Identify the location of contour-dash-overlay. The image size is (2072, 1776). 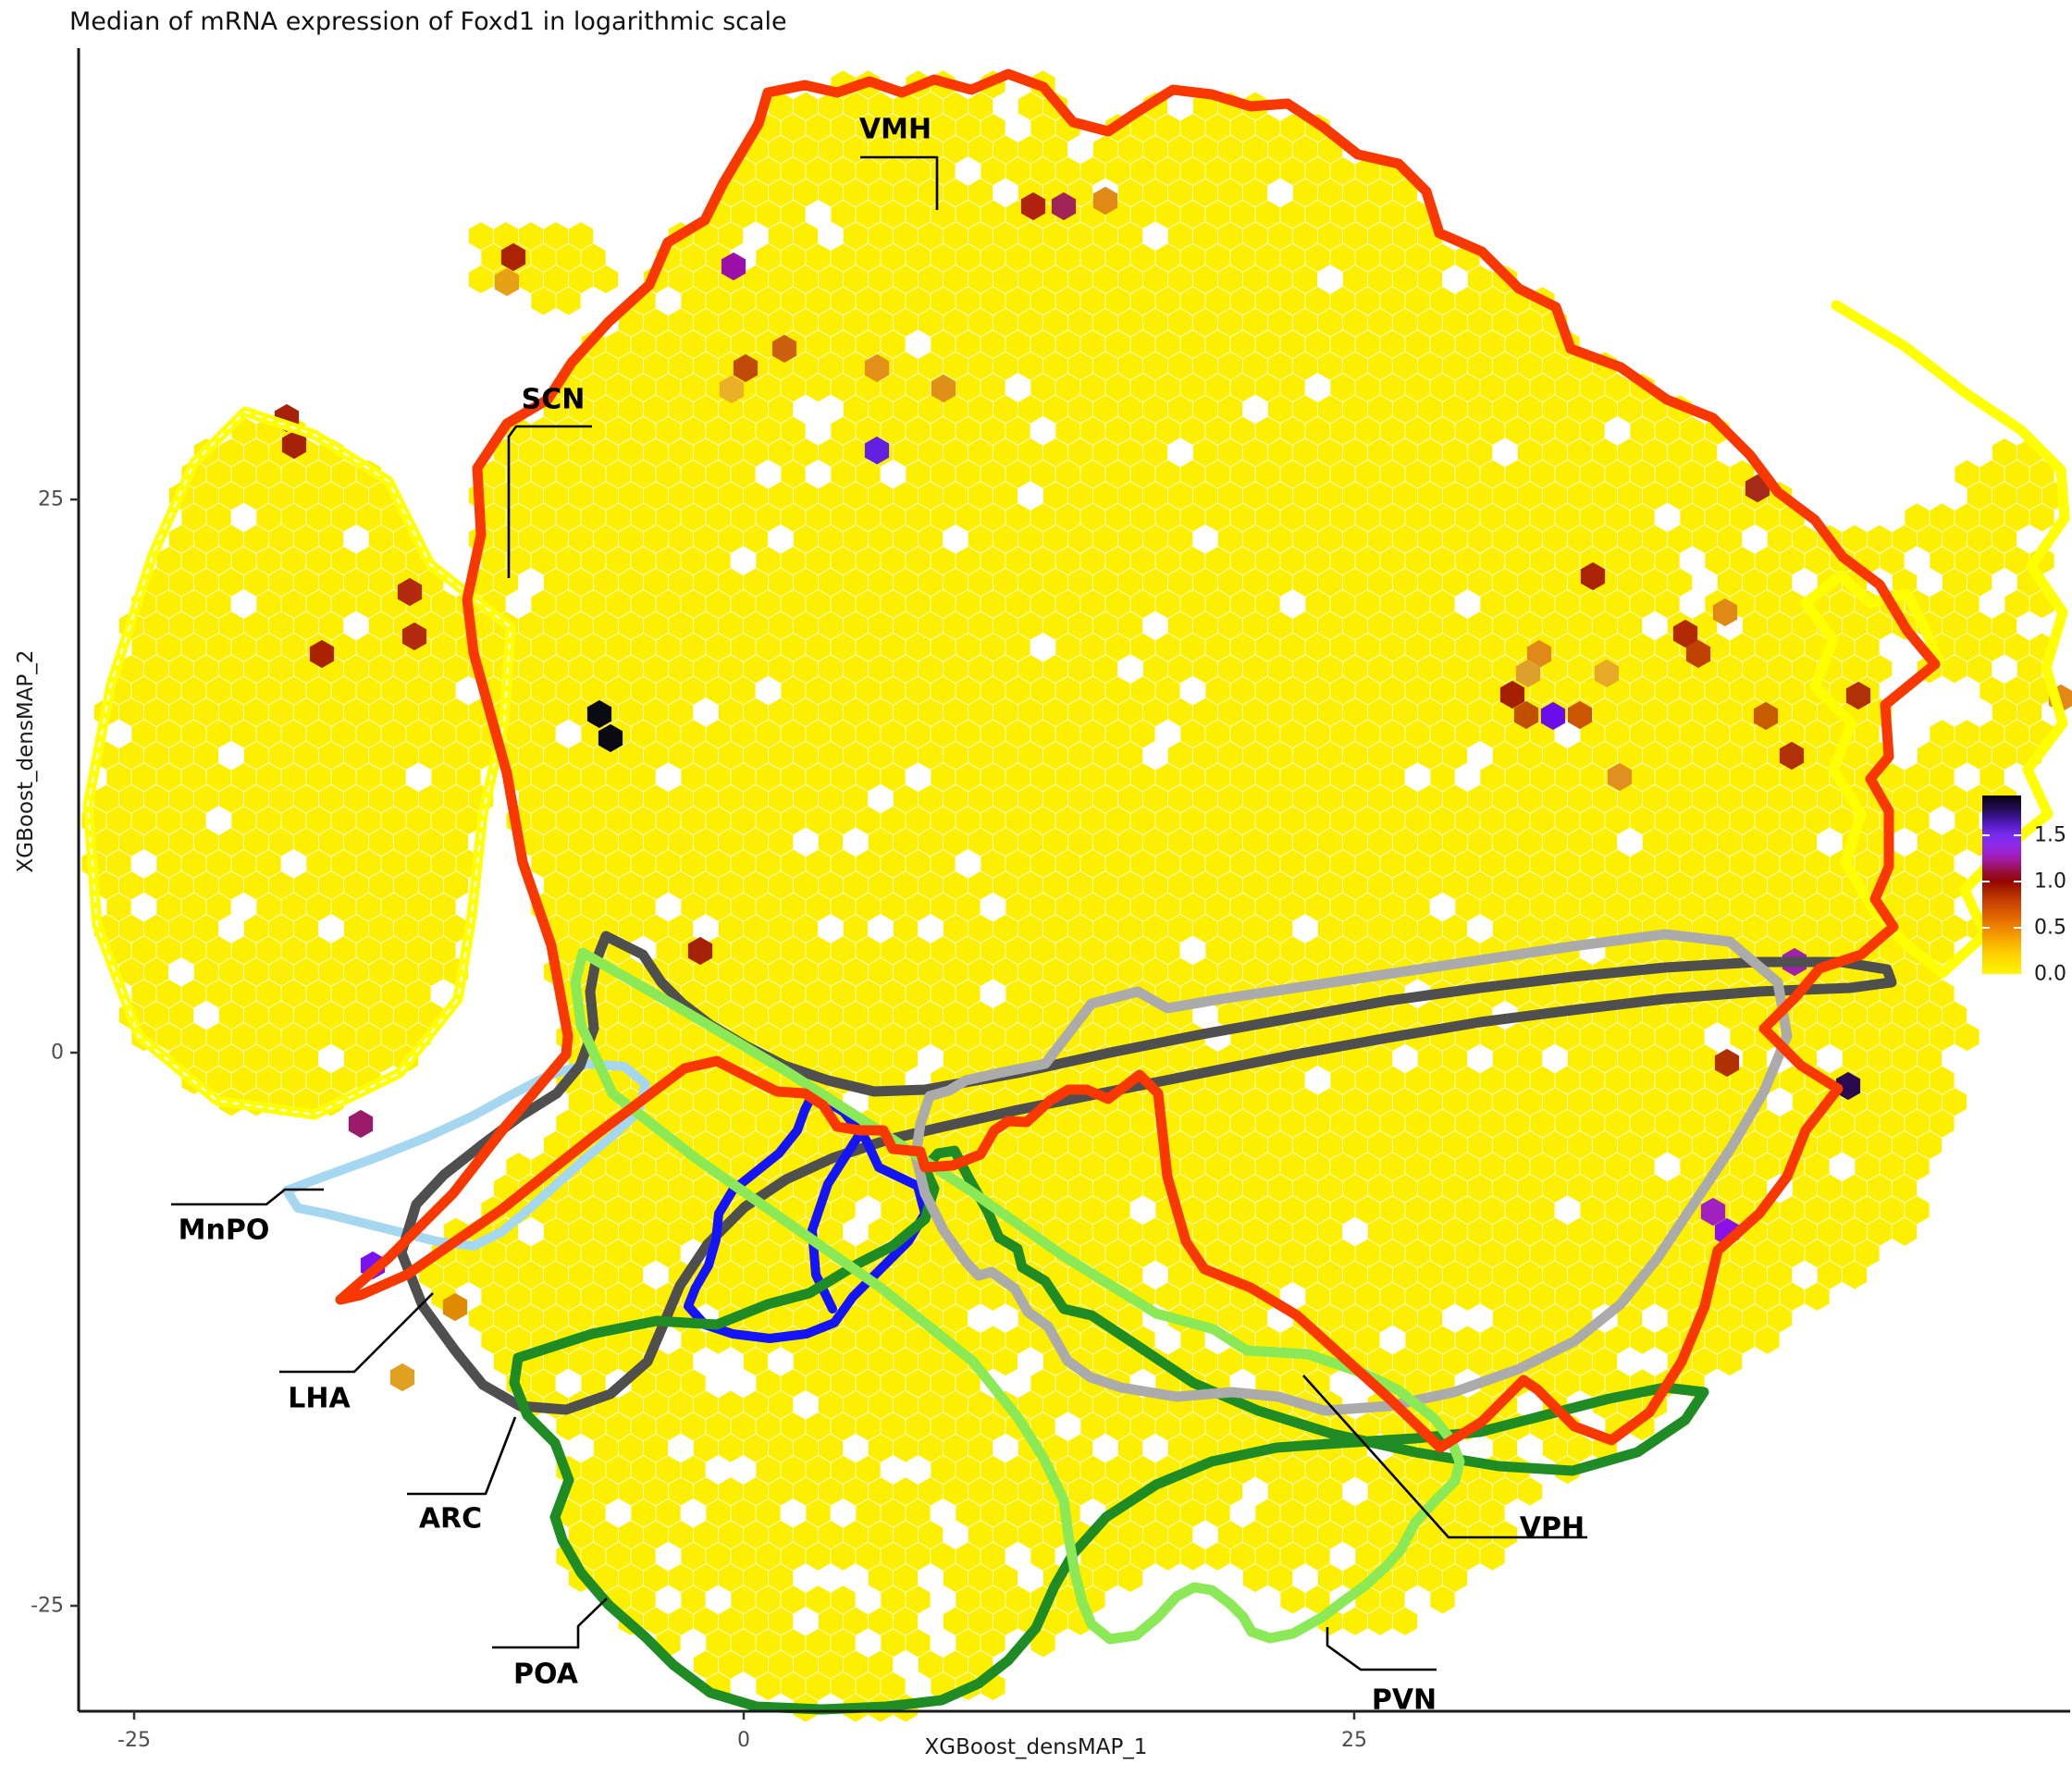
(299, 763).